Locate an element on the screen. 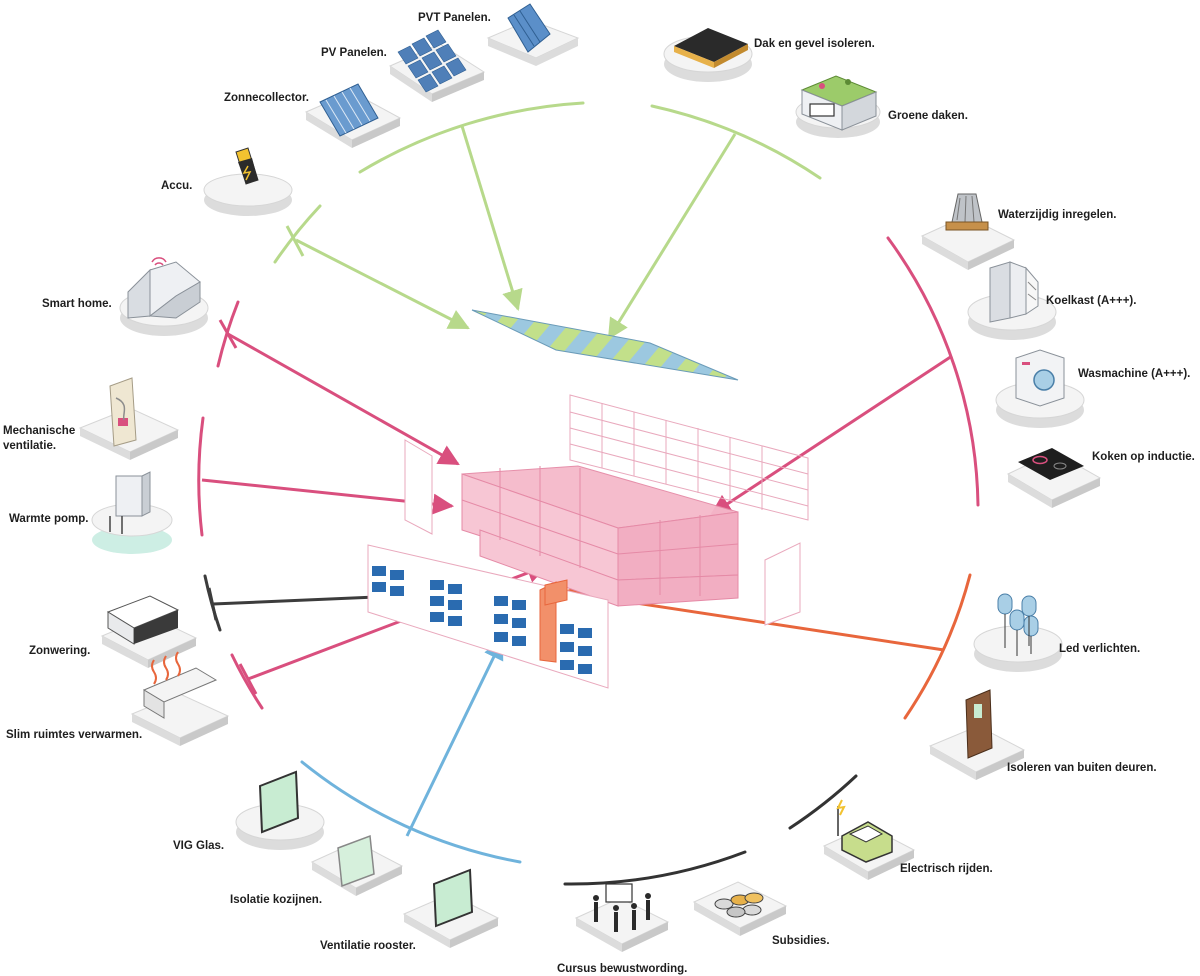  central-building is located at coordinates (588, 499).